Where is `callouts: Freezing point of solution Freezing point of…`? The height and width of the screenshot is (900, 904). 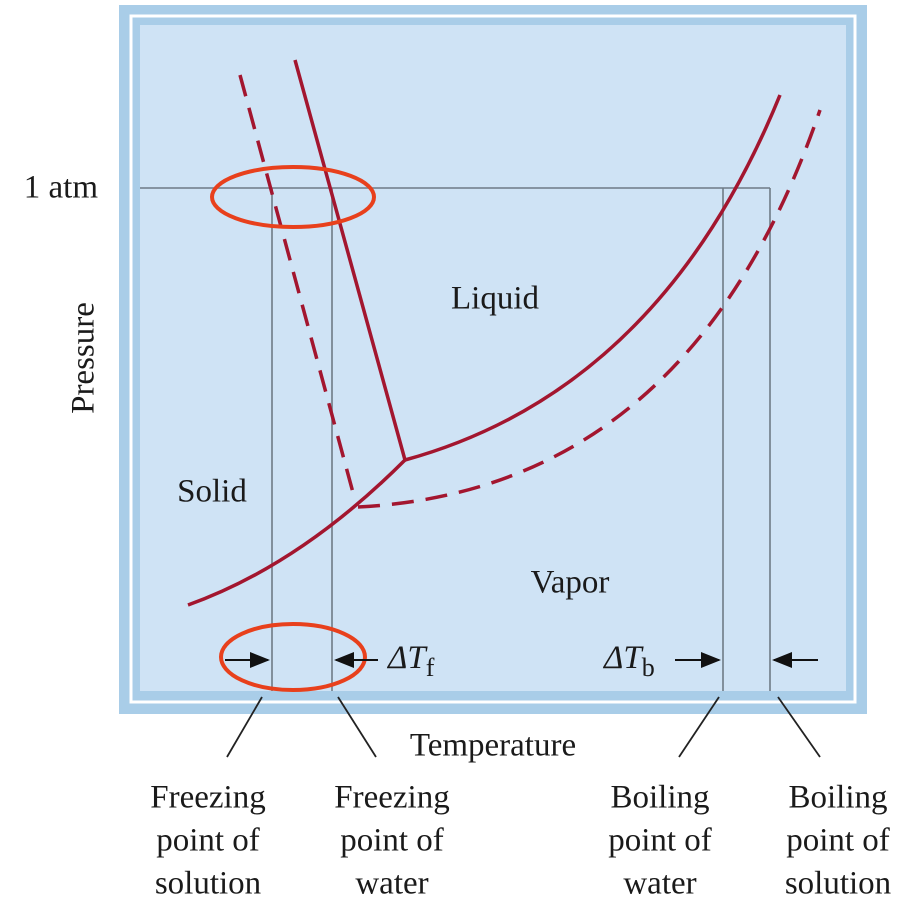
callouts: Freezing point of solution Freezing point of… is located at coordinates (520, 840).